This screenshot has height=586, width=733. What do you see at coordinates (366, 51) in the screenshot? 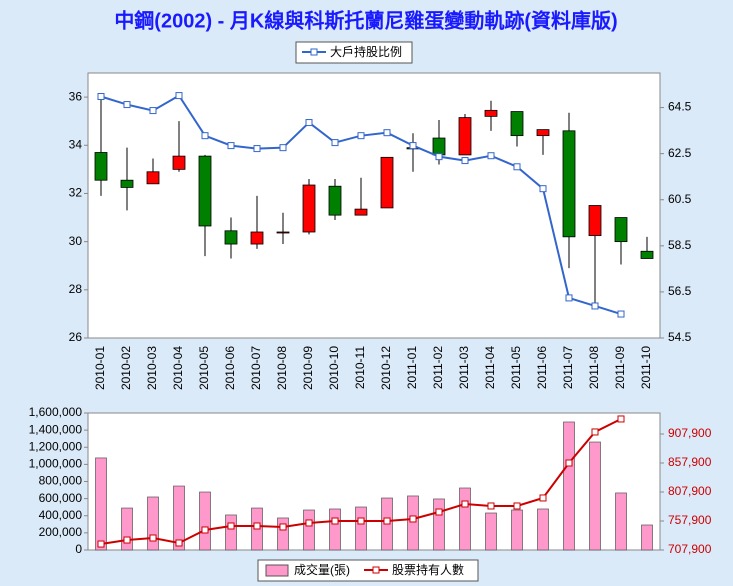
I see `legend-label: 大戶持股比例` at bounding box center [366, 51].